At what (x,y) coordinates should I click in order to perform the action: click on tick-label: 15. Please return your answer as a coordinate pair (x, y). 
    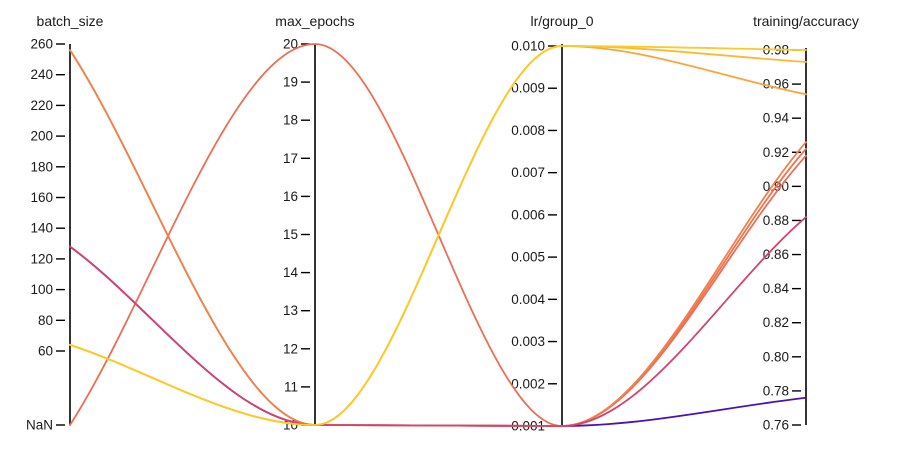
    Looking at the image, I should click on (290, 234).